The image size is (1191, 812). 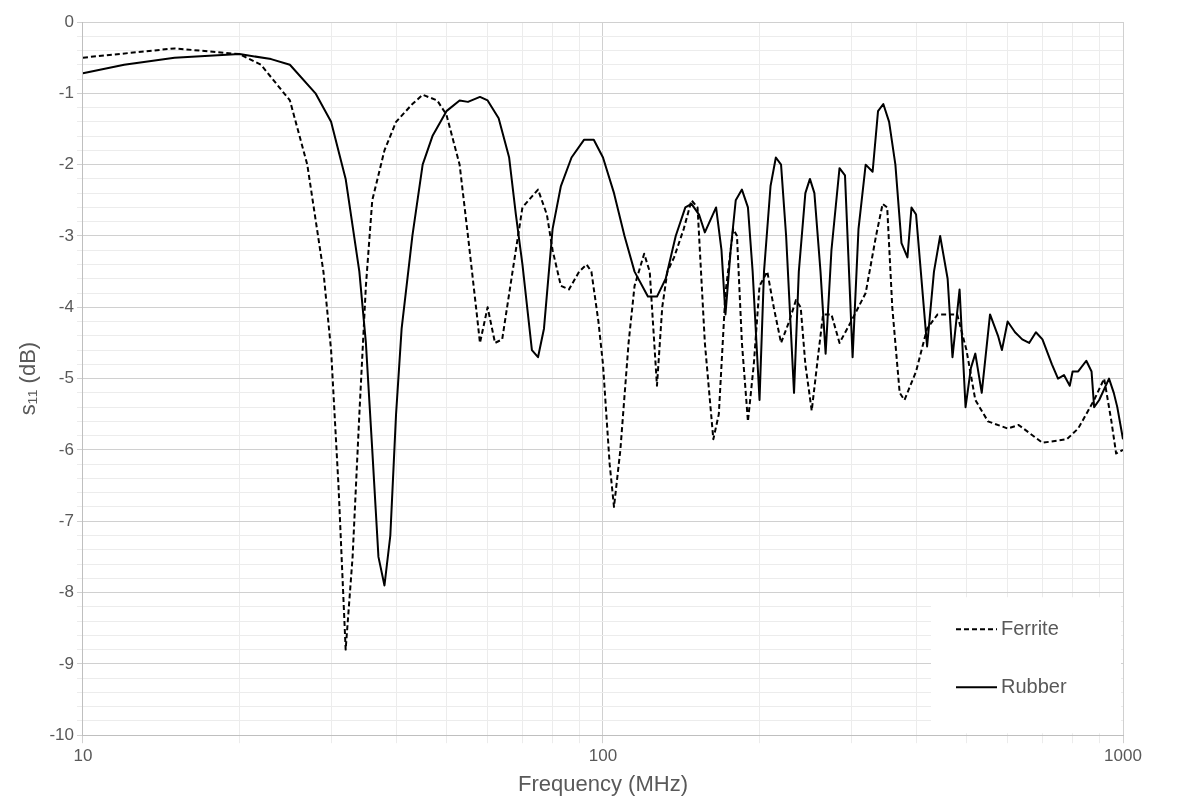 I want to click on x-tick-label: 100, so click(x=603, y=756).